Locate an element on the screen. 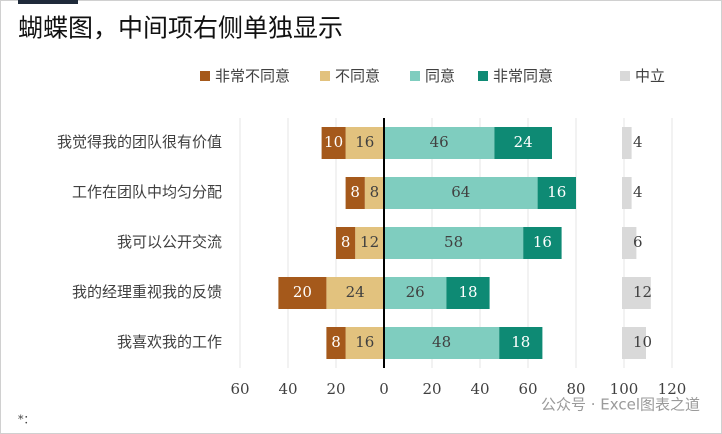 The image size is (722, 434). data-label: 46 is located at coordinates (439, 142).